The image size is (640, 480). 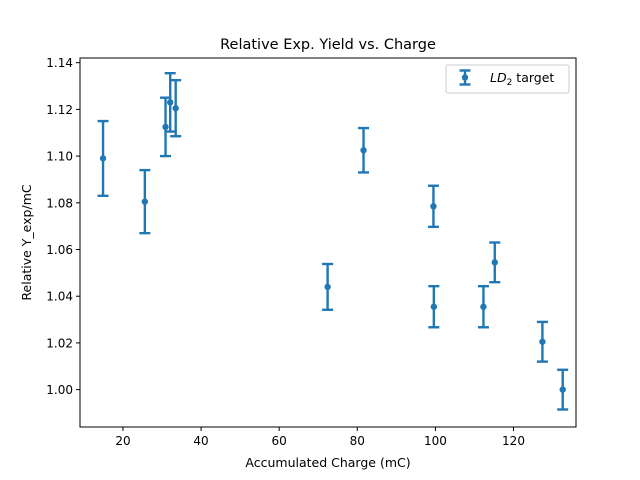 I want to click on y-tick-label: 1.00, so click(x=59, y=390).